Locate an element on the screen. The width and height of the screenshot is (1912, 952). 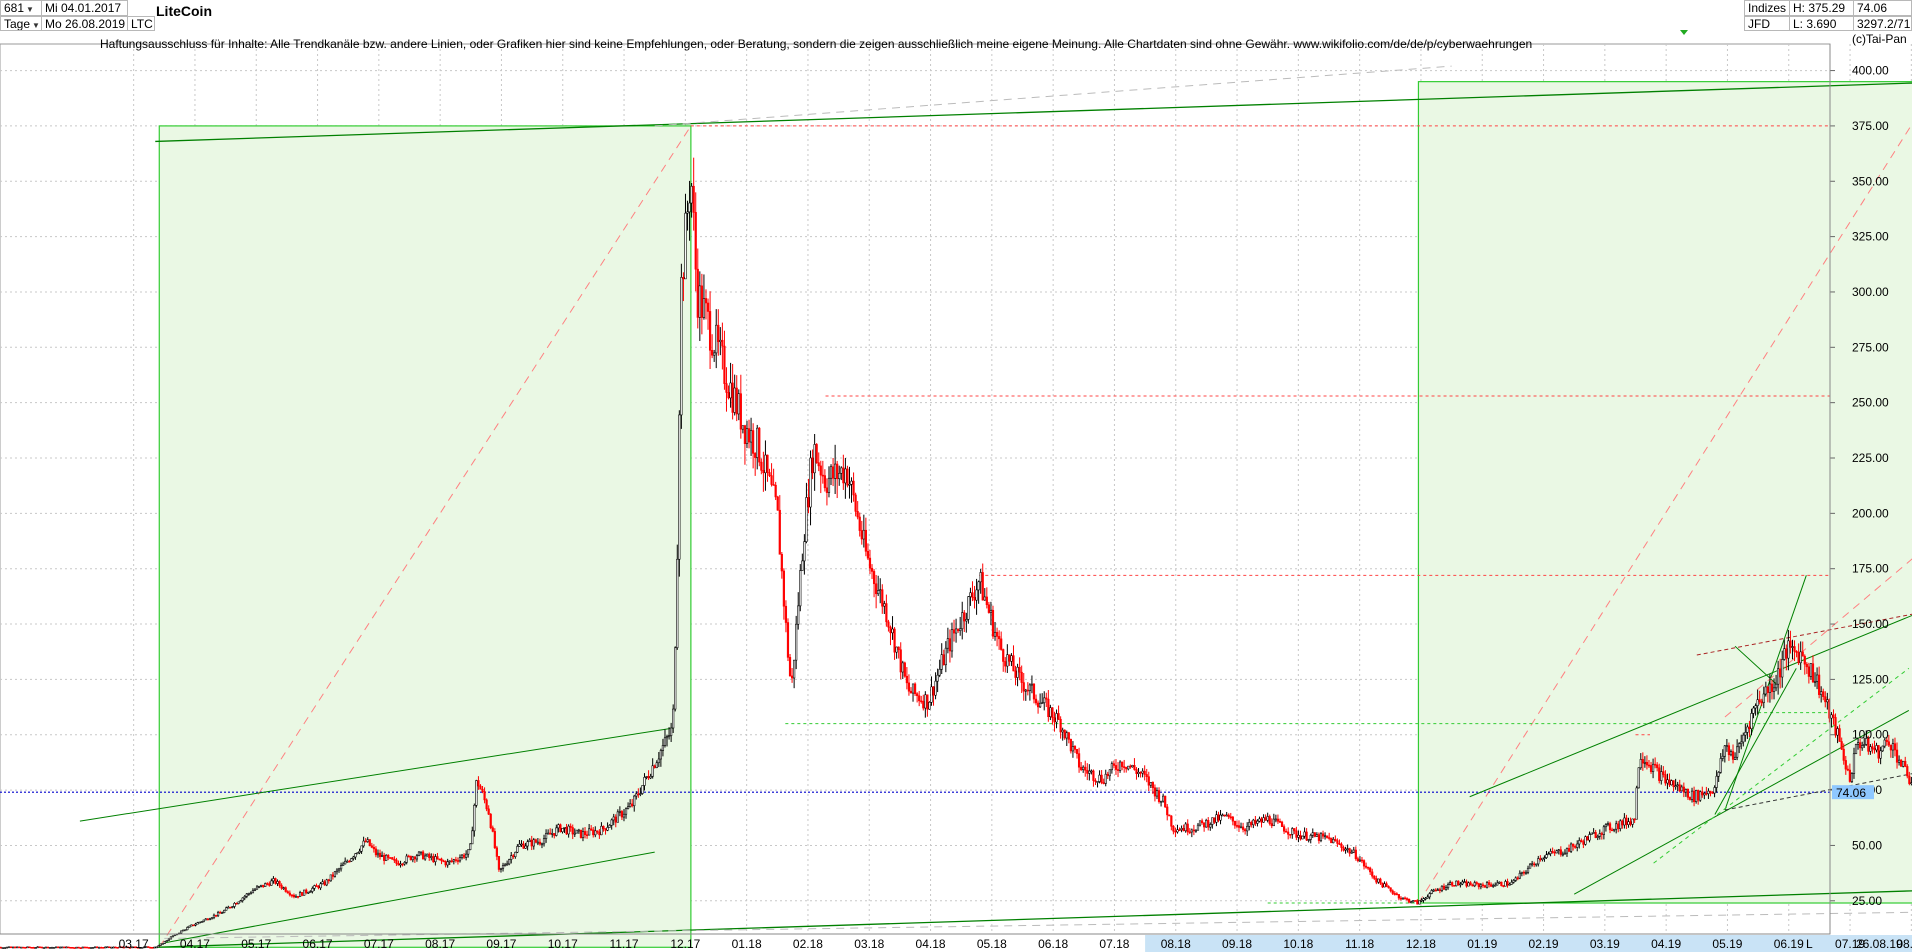
brand-label: (c)Tai-Pan is located at coordinates (1879, 39).